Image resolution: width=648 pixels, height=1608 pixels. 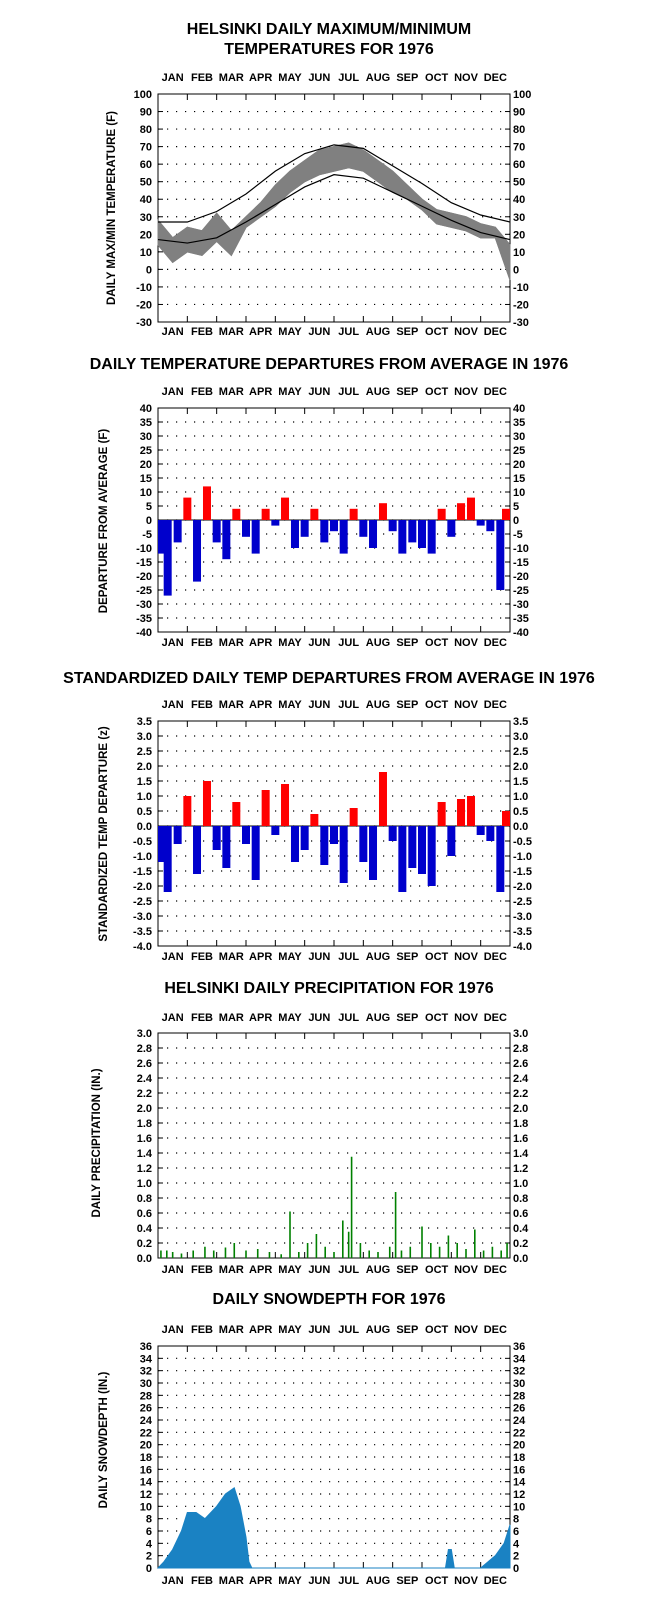 What do you see at coordinates (519, 148) in the screenshot?
I see `y-tick-label: 70` at bounding box center [519, 148].